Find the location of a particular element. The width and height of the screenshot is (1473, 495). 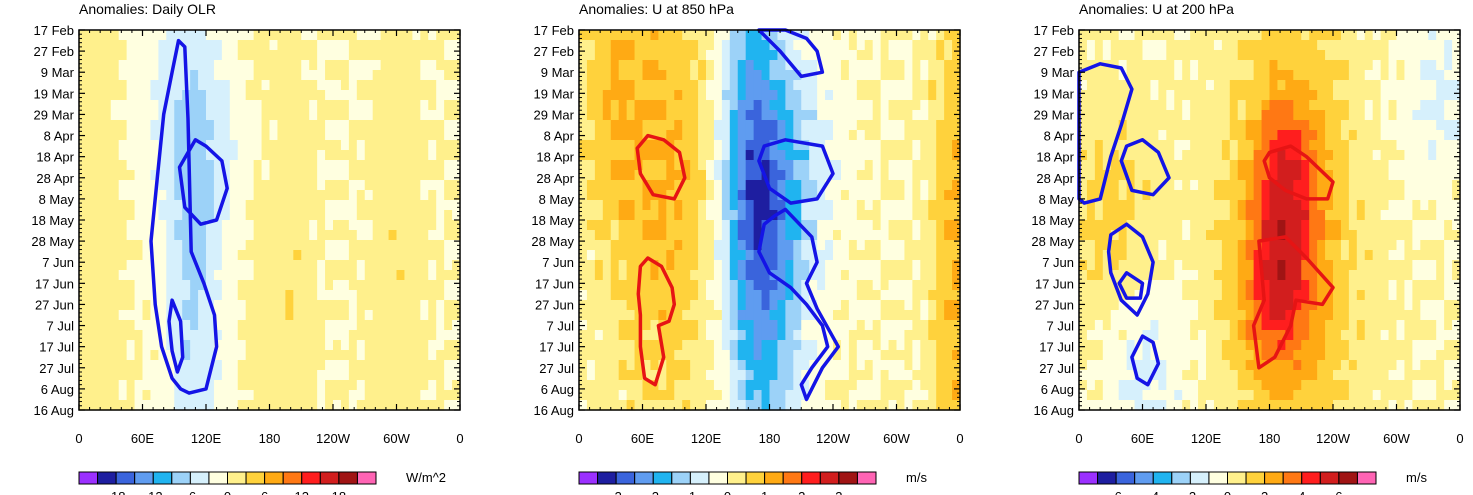

x-tick-label: 60E is located at coordinates (642, 438).